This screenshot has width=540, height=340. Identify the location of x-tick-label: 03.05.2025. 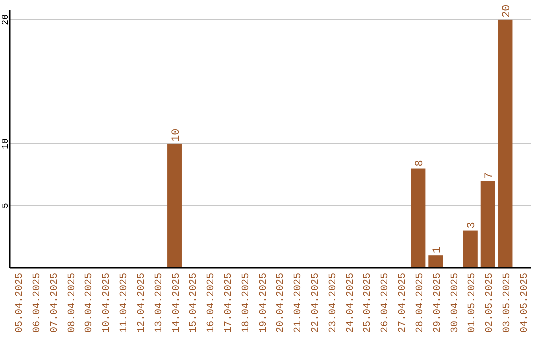
(508, 303).